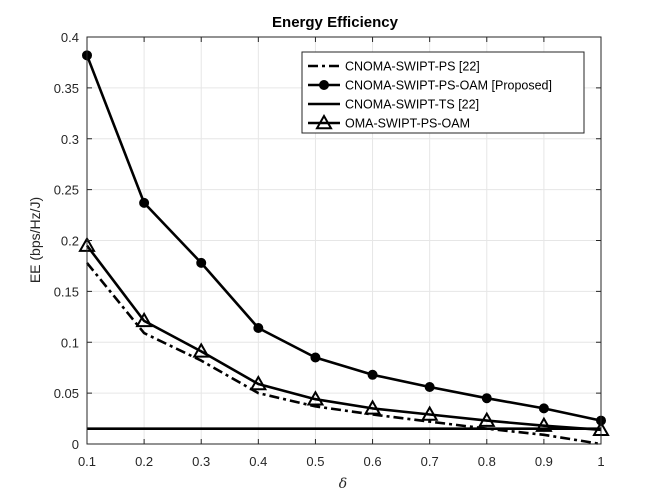 Image resolution: width=664 pixels, height=498 pixels. I want to click on x-tick-label: 0.6, so click(373, 461).